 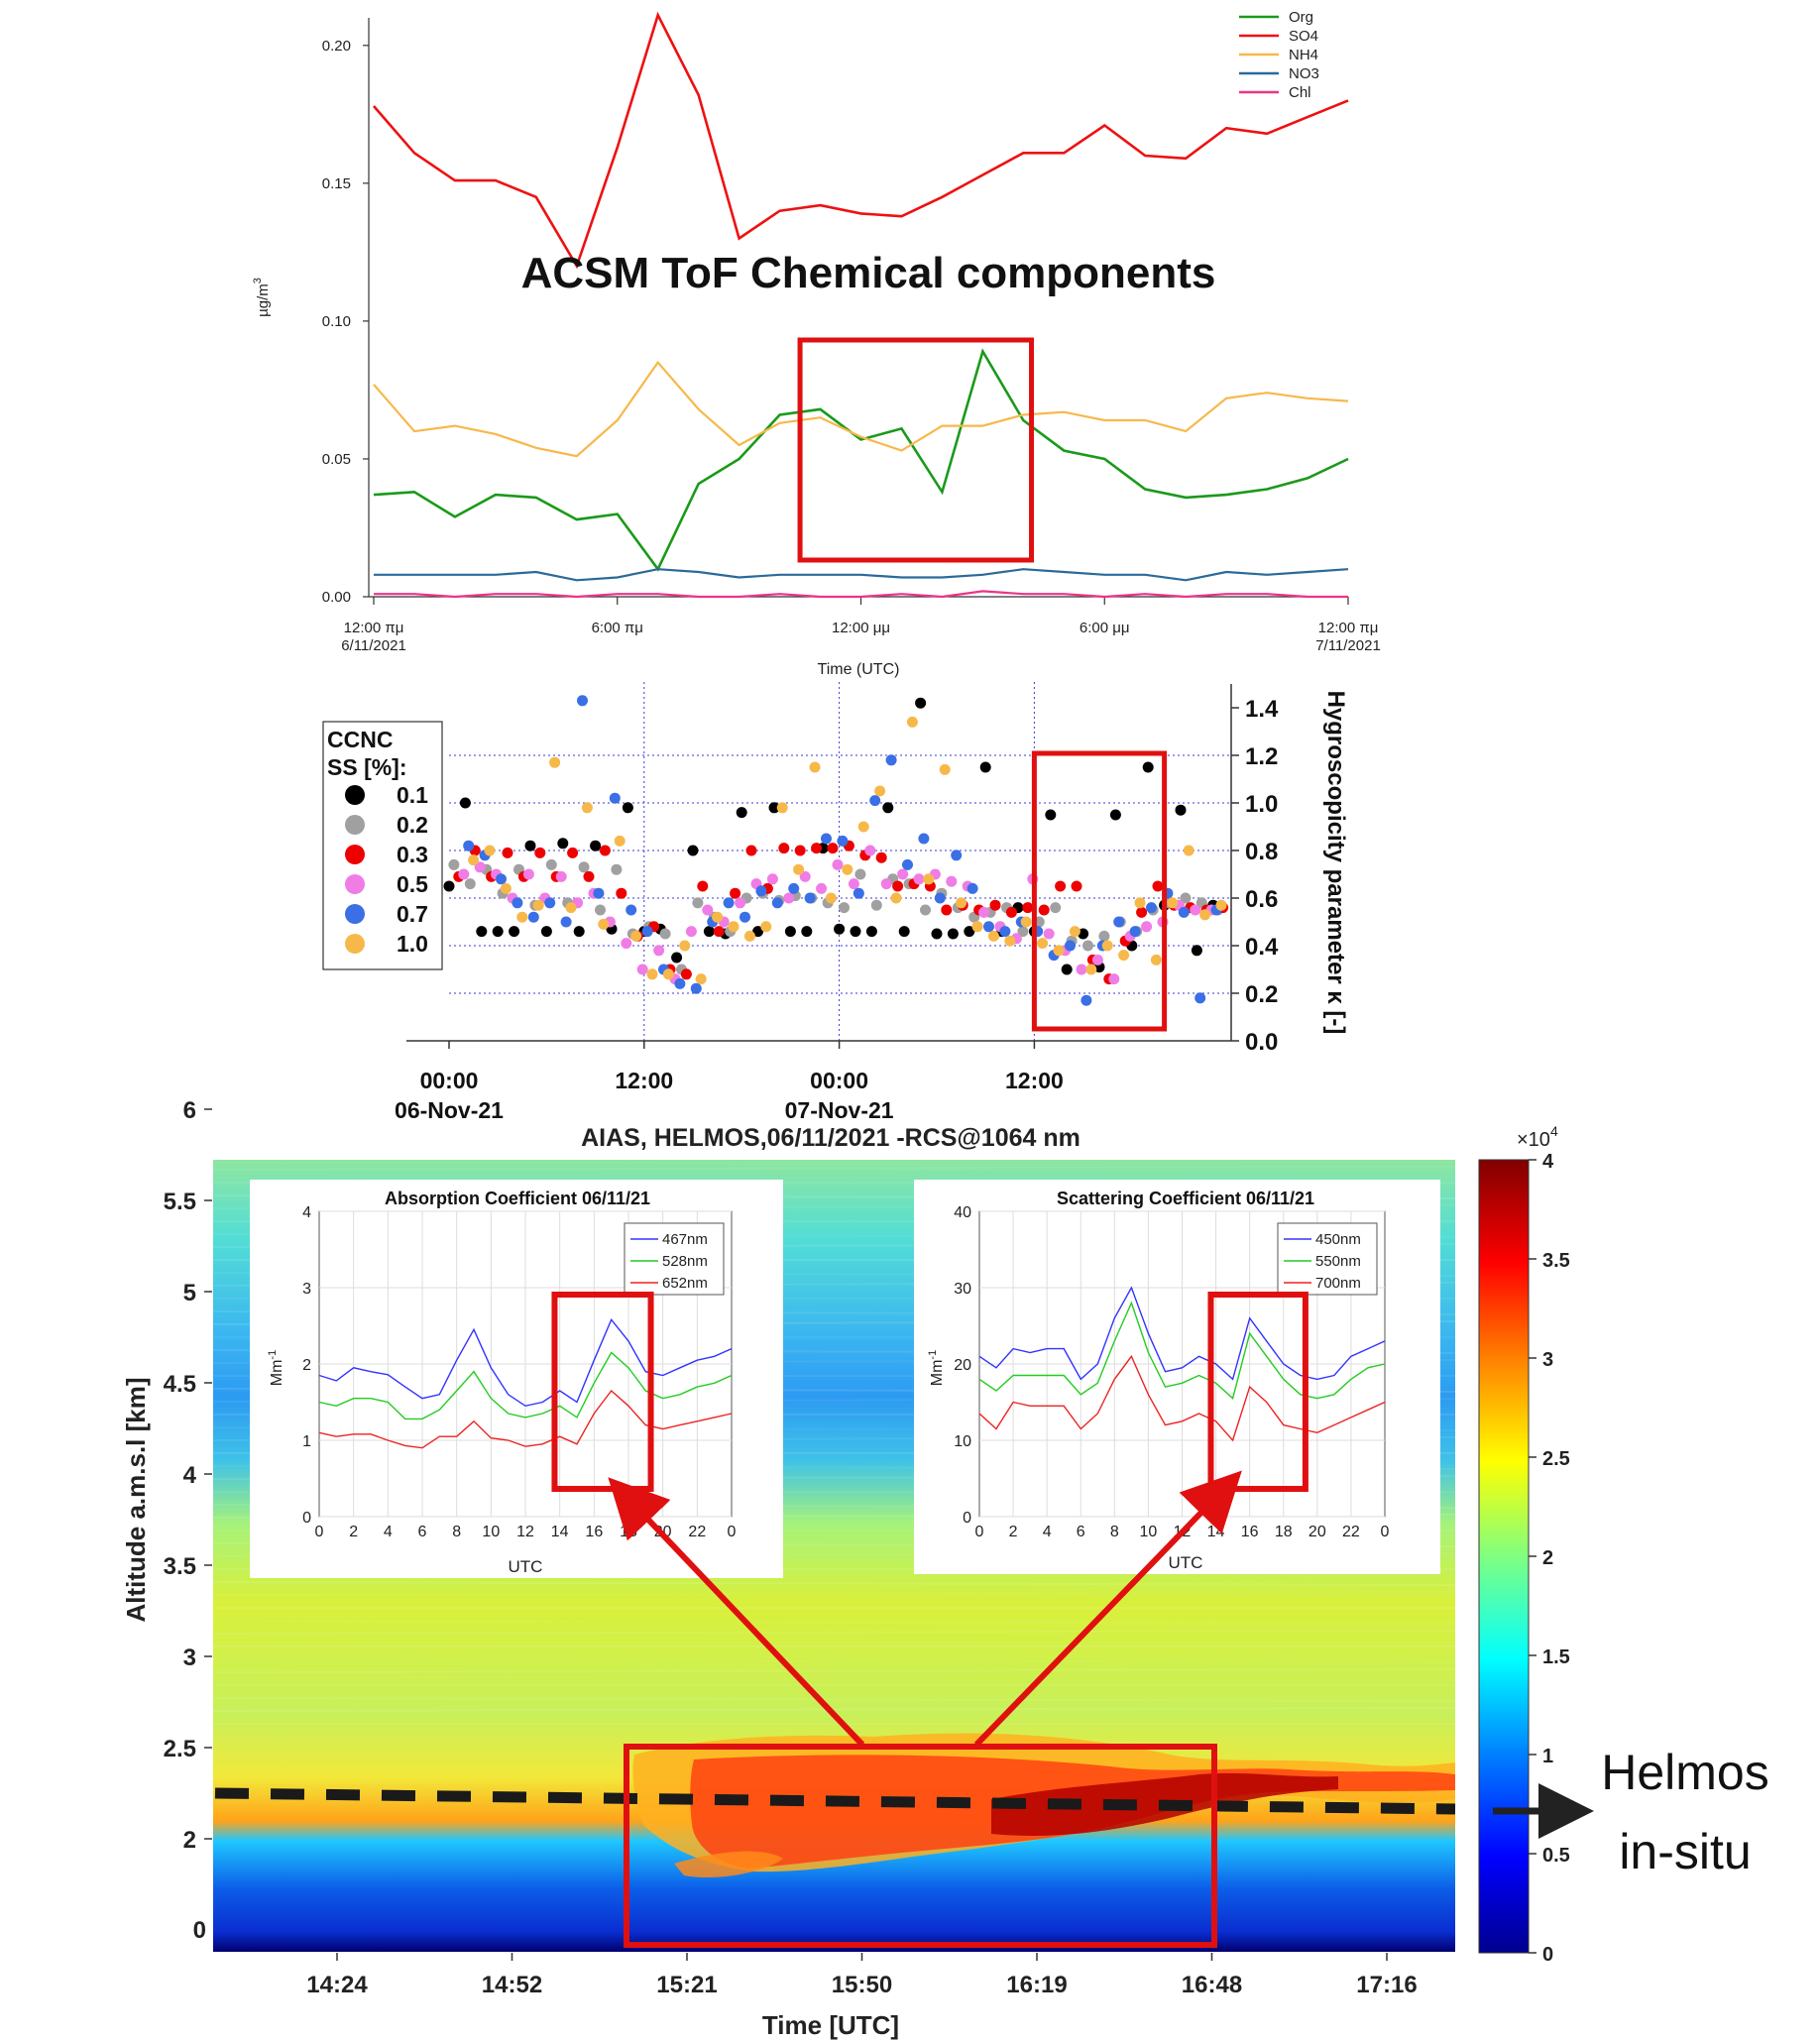 I want to click on lidar-y-tick-zero: 0, so click(x=199, y=1931).